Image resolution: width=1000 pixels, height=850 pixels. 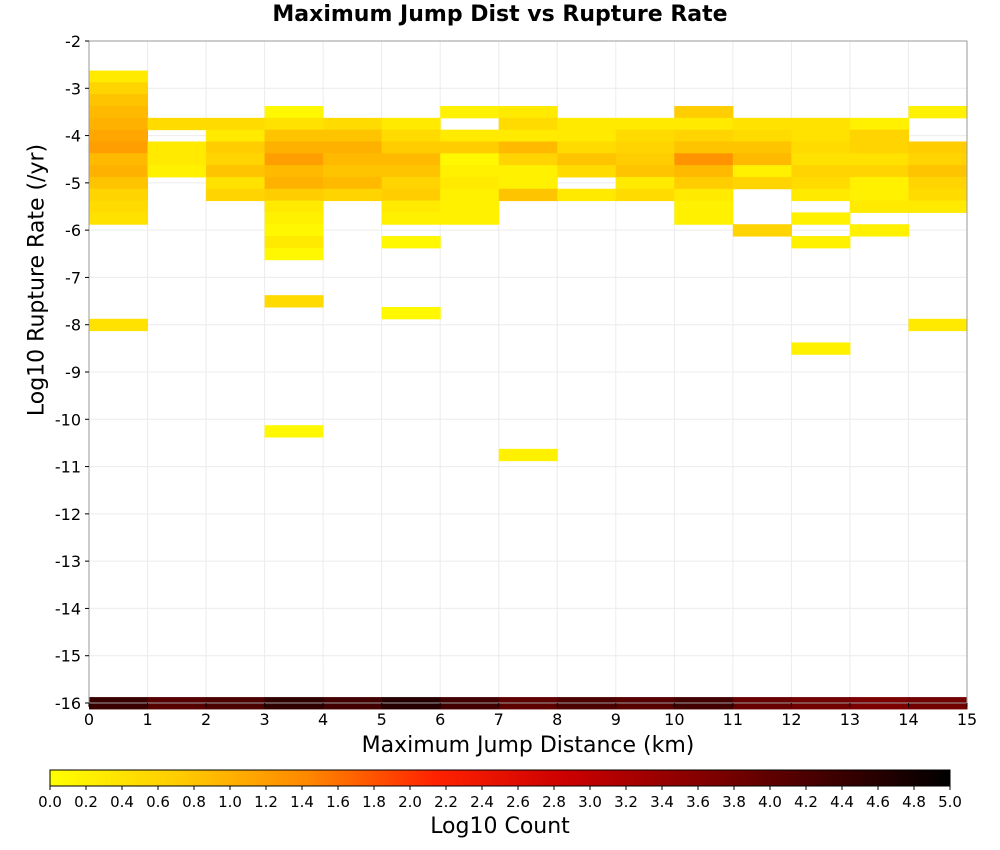 I want to click on x-tick-label: 14, so click(x=908, y=719).